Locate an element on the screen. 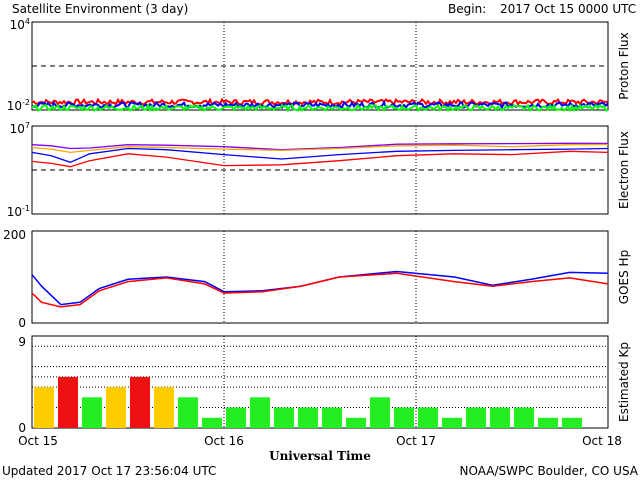 The height and width of the screenshot is (480, 640). proton-ytick-bottom: 10-2 is located at coordinates (18, 105).